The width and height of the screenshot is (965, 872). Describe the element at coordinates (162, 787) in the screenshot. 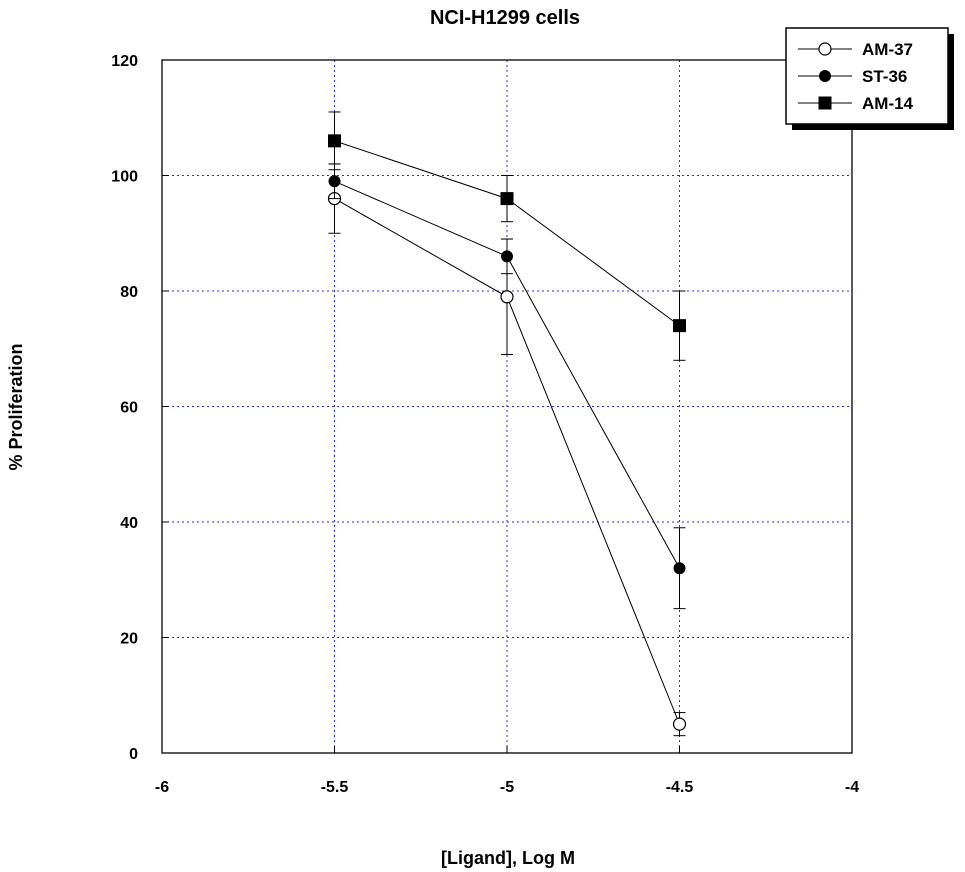

I see `x-tick-label: -6` at that location.